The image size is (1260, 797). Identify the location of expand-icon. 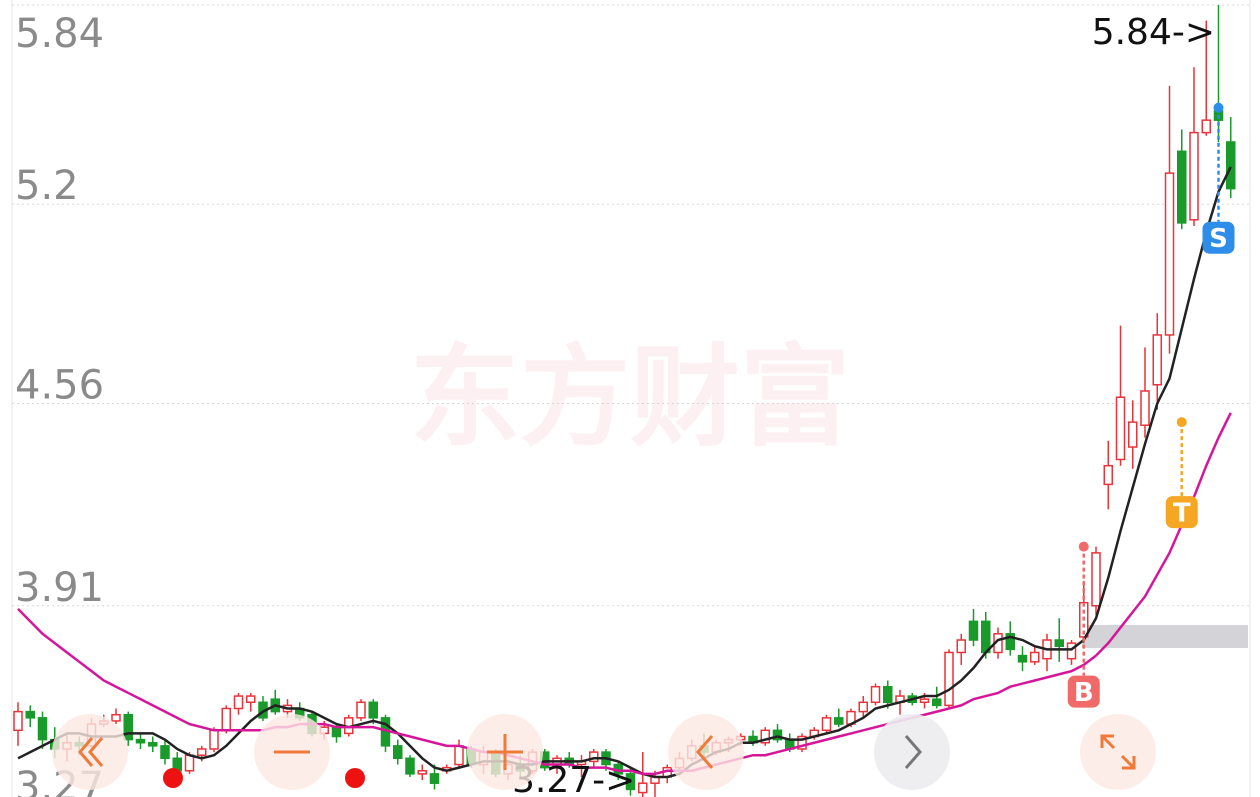
(1118, 752).